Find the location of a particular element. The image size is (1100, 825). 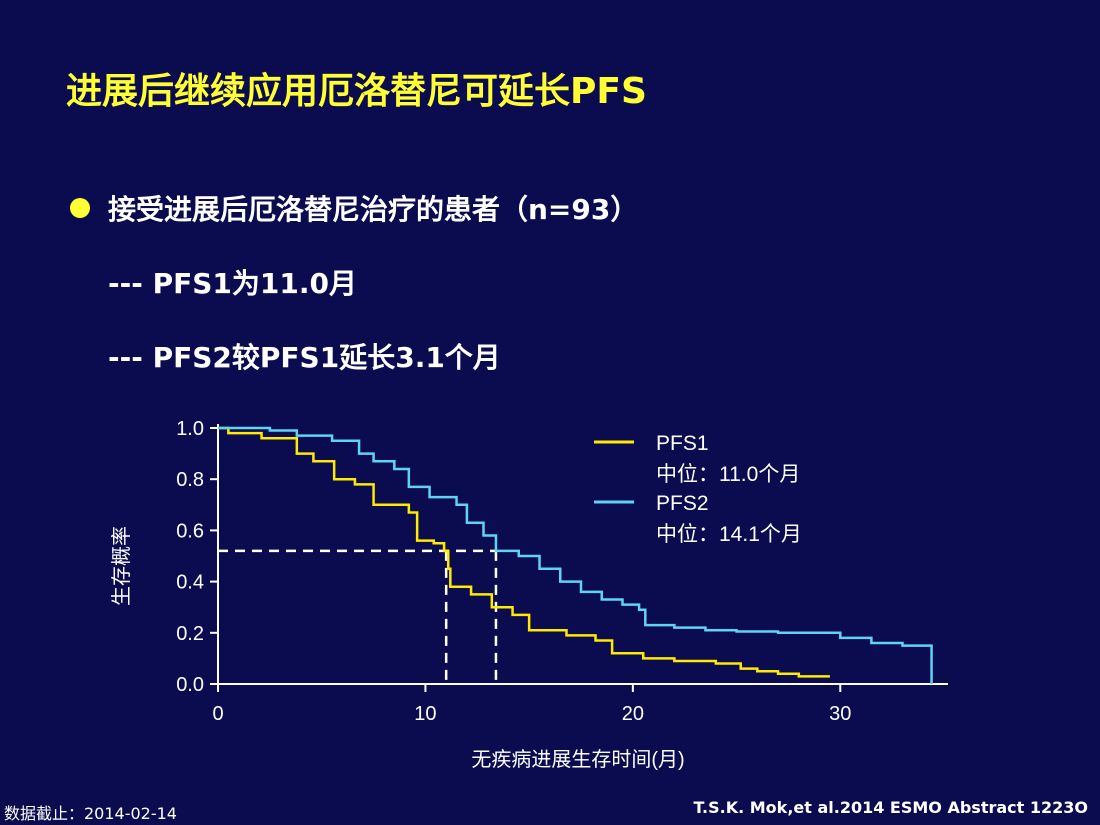

data-cutoff-note: 数据截止：2014-02-14 is located at coordinates (90, 813).